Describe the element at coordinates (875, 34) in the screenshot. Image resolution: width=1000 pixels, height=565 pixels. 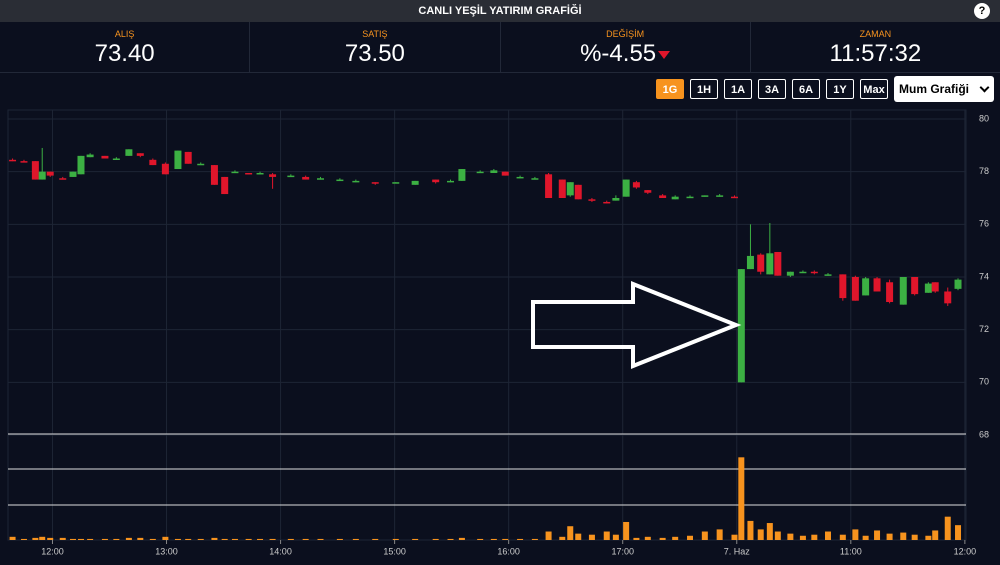
I see `quote-label: ZAMAN` at that location.